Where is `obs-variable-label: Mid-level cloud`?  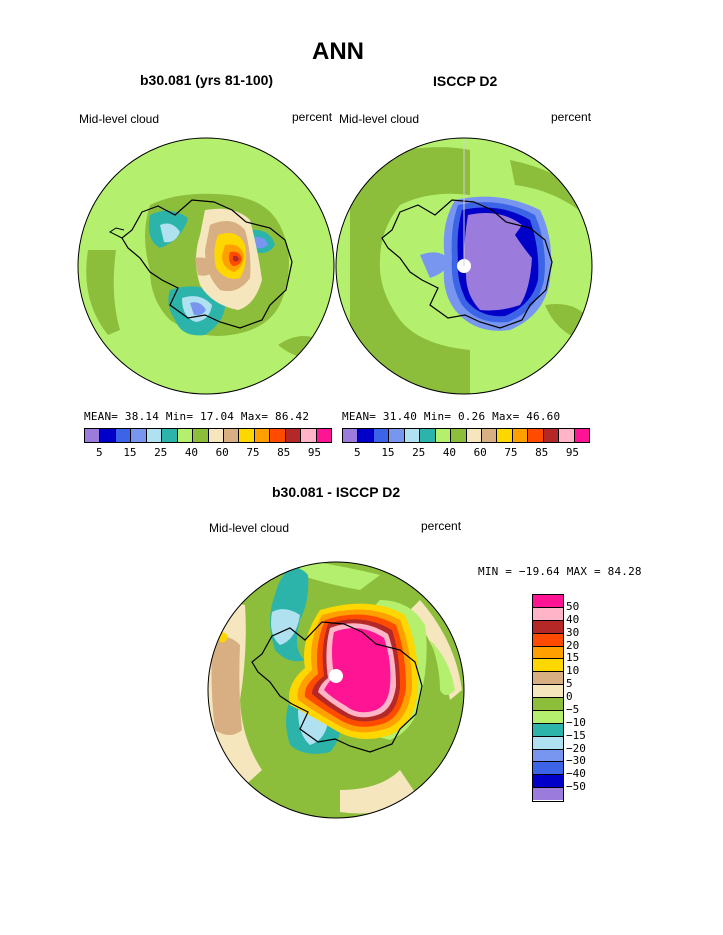
obs-variable-label: Mid-level cloud is located at coordinates (379, 119).